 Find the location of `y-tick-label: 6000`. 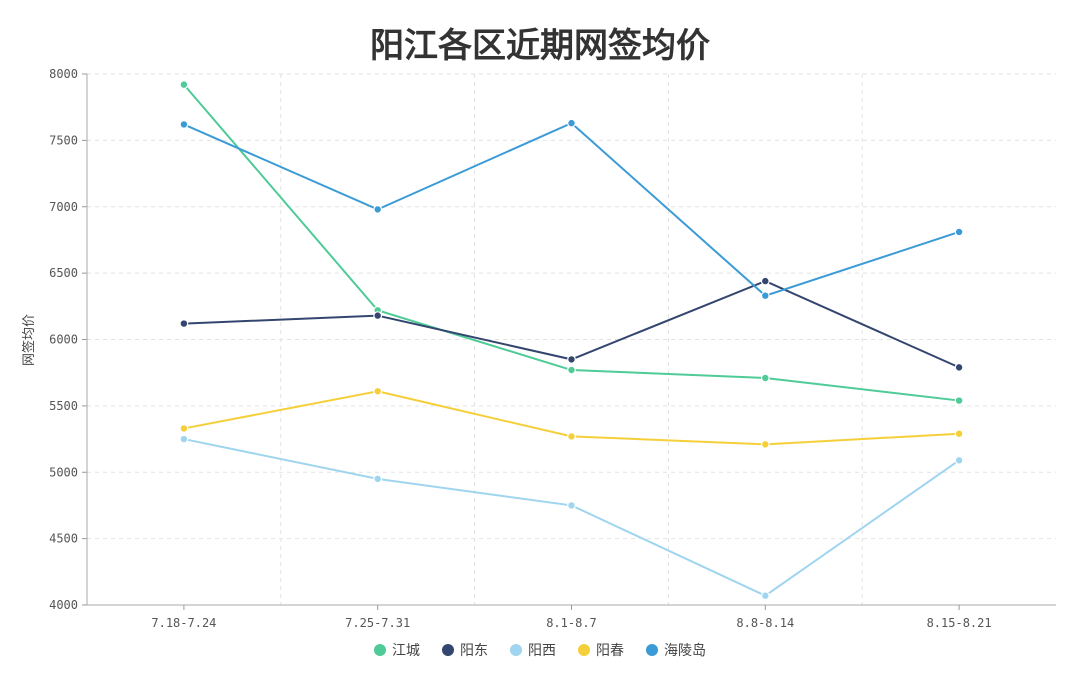

y-tick-label: 6000 is located at coordinates (63, 340).